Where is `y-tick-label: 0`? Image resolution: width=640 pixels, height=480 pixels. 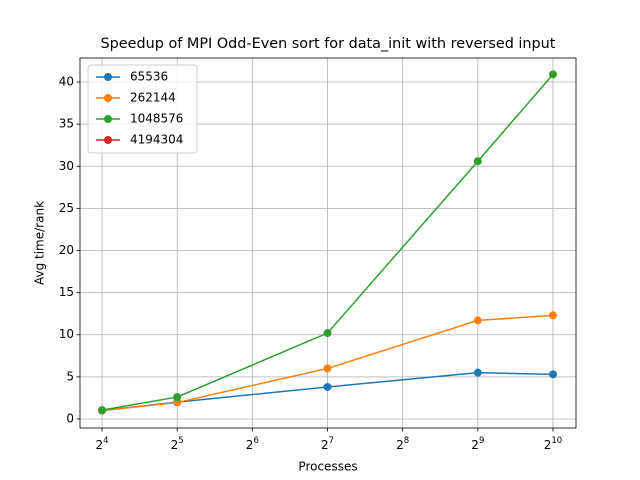
y-tick-label: 0 is located at coordinates (70, 418).